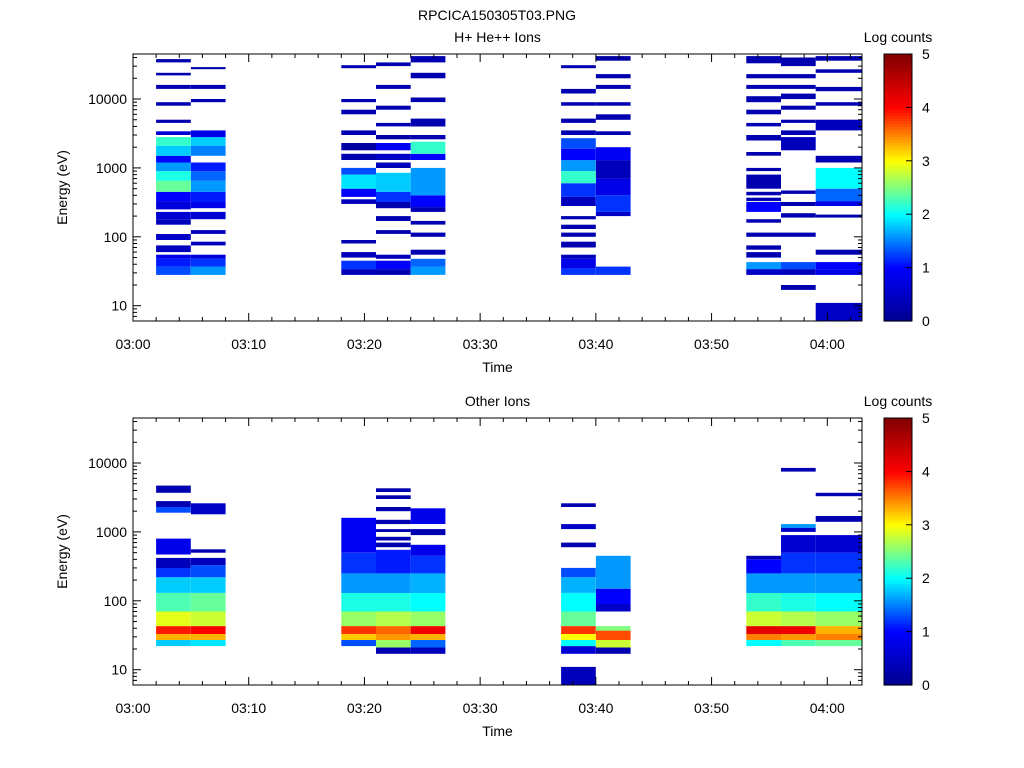 The width and height of the screenshot is (1024, 768). Describe the element at coordinates (497, 15) in the screenshot. I see `figure-title: RPCICA150305T03.PNG` at that location.